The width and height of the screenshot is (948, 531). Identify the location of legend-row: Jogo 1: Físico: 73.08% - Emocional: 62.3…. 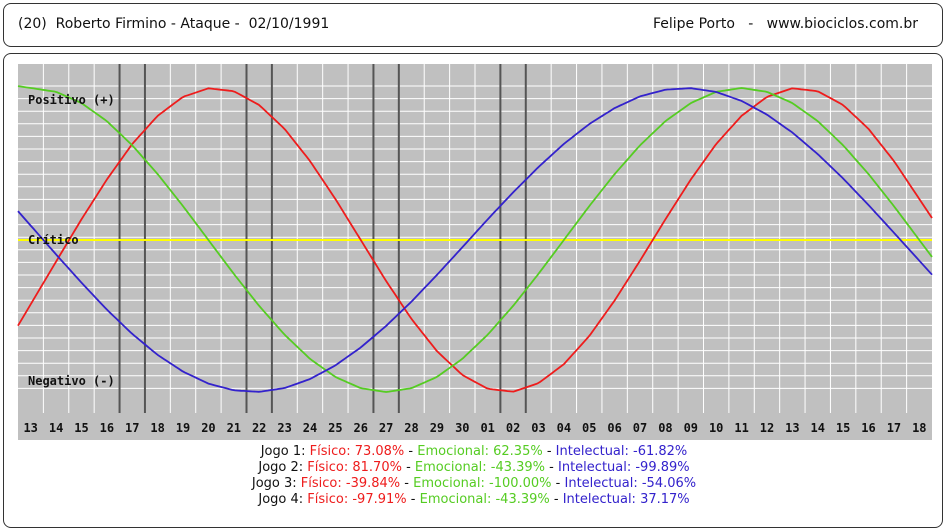
(474, 452).